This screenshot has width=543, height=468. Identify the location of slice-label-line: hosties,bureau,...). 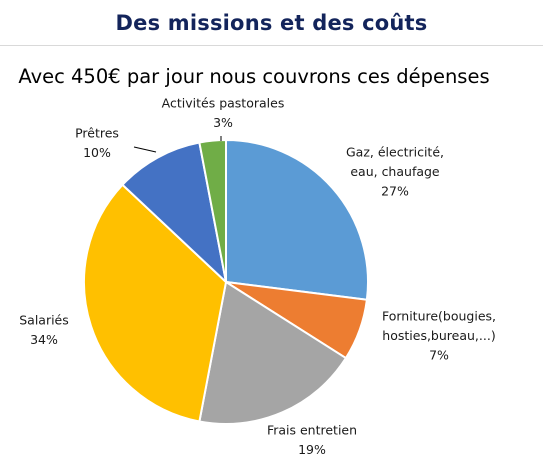
(438, 335).